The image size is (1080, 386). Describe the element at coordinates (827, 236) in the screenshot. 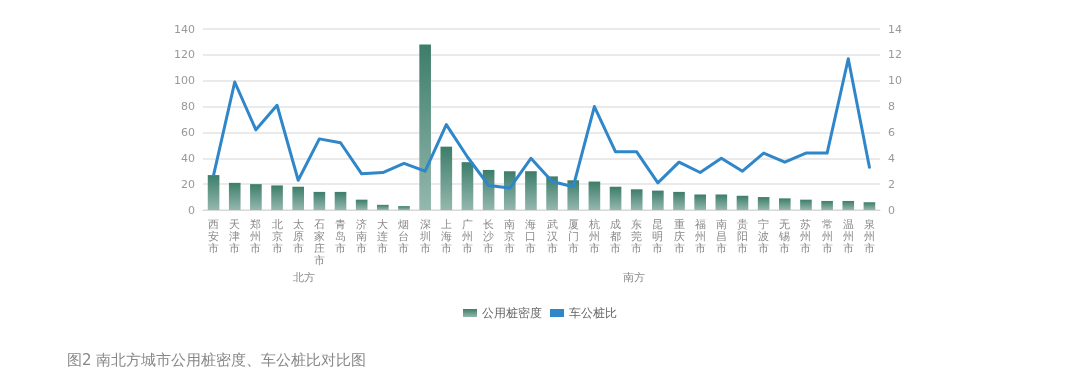

I see `x-tick-label: 常州市` at that location.